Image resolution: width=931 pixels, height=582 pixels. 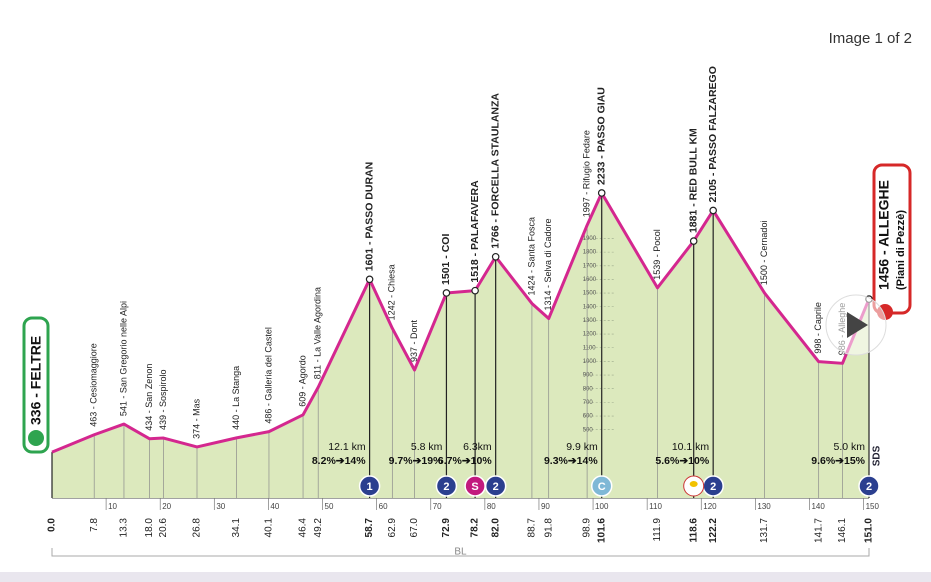 I want to click on point-label: 1881 - RED BULL KM, so click(x=693, y=180).